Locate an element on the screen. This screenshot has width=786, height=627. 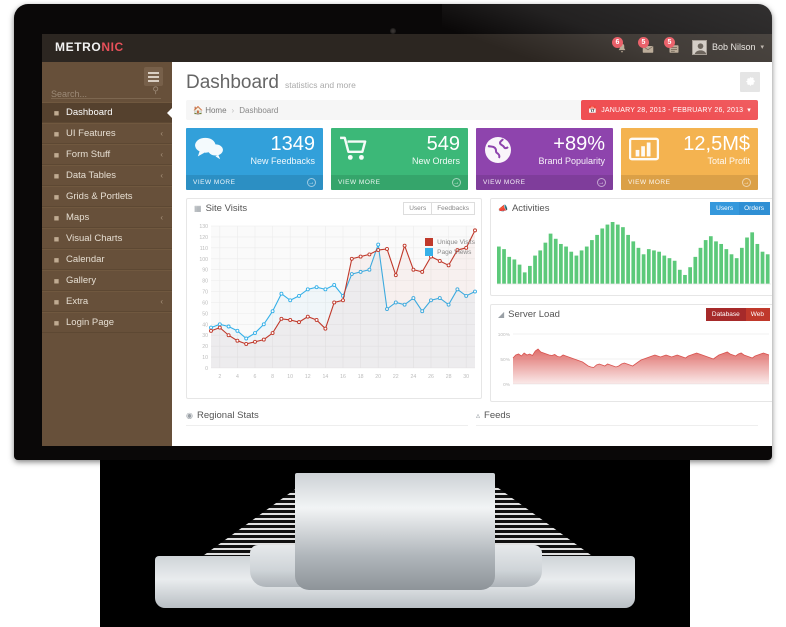
sidebar-item-label: Calendar is located at coordinates (85, 259).